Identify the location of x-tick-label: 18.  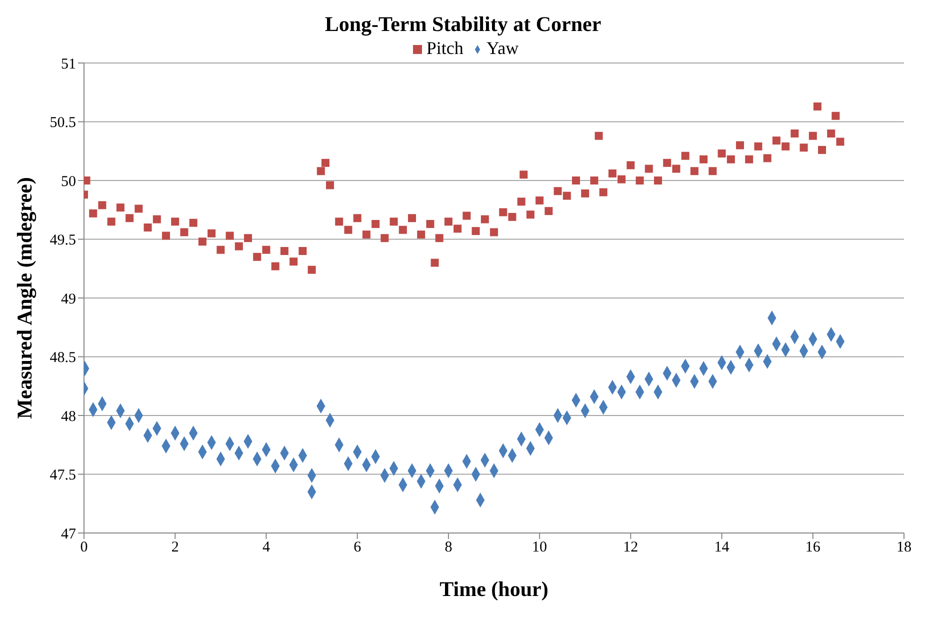
(904, 548).